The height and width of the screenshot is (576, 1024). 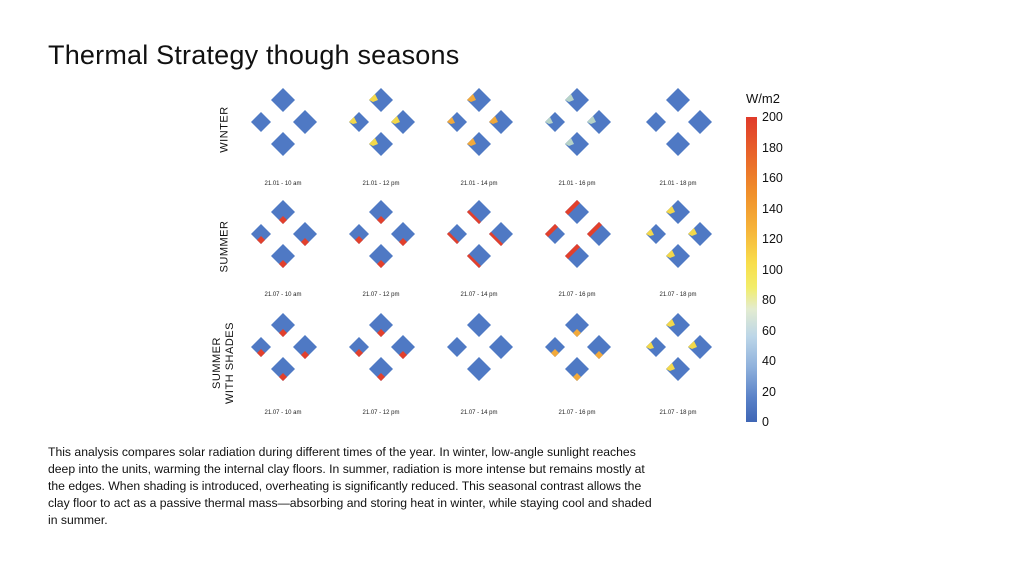 What do you see at coordinates (769, 391) in the screenshot?
I see `legend-tick-label: 20` at bounding box center [769, 391].